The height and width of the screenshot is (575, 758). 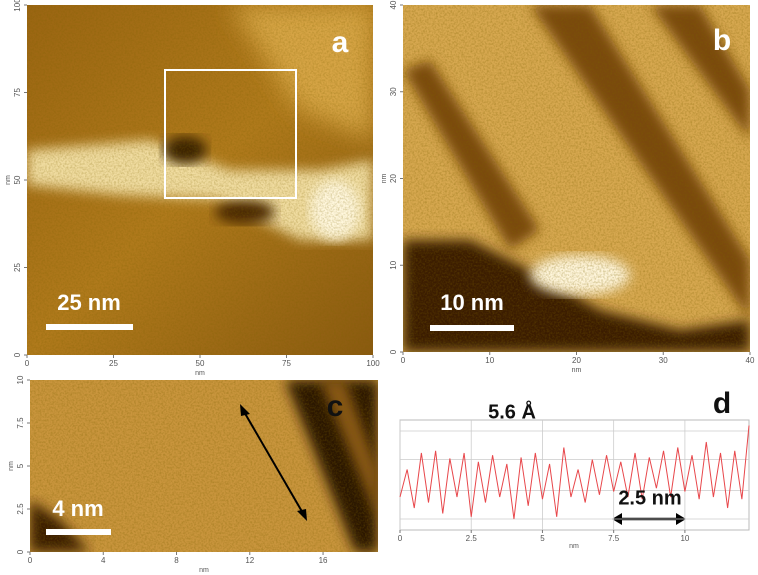 What do you see at coordinates (335, 406) in the screenshot?
I see `panel-letter: c` at bounding box center [335, 406].